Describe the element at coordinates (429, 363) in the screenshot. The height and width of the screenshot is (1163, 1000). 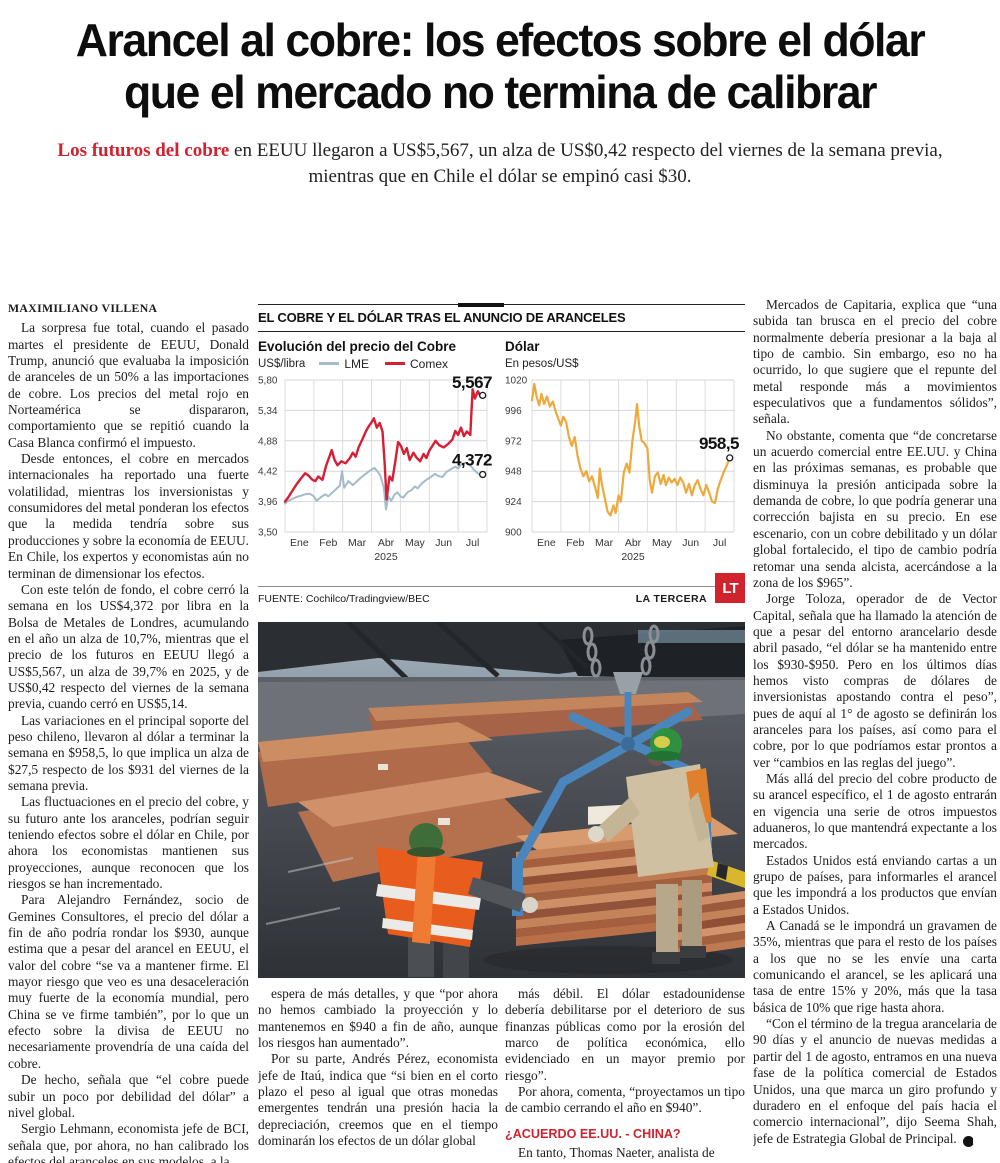
I see `legend-label: Comex` at that location.